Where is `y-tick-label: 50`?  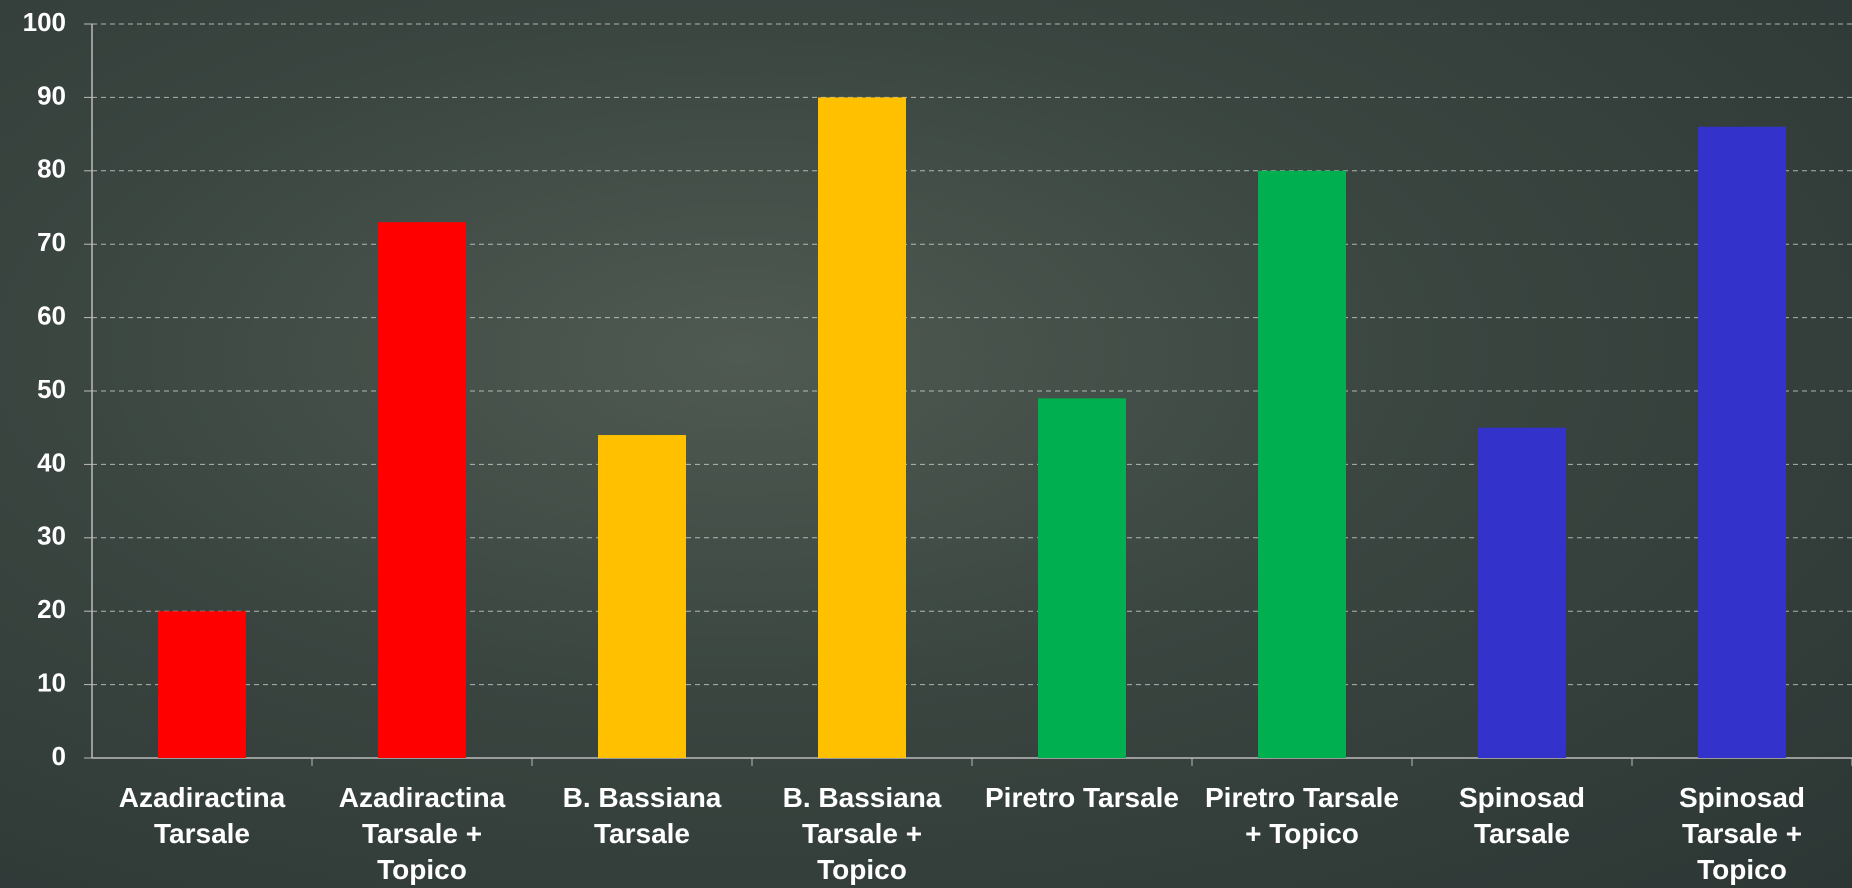 y-tick-label: 50 is located at coordinates (51, 389).